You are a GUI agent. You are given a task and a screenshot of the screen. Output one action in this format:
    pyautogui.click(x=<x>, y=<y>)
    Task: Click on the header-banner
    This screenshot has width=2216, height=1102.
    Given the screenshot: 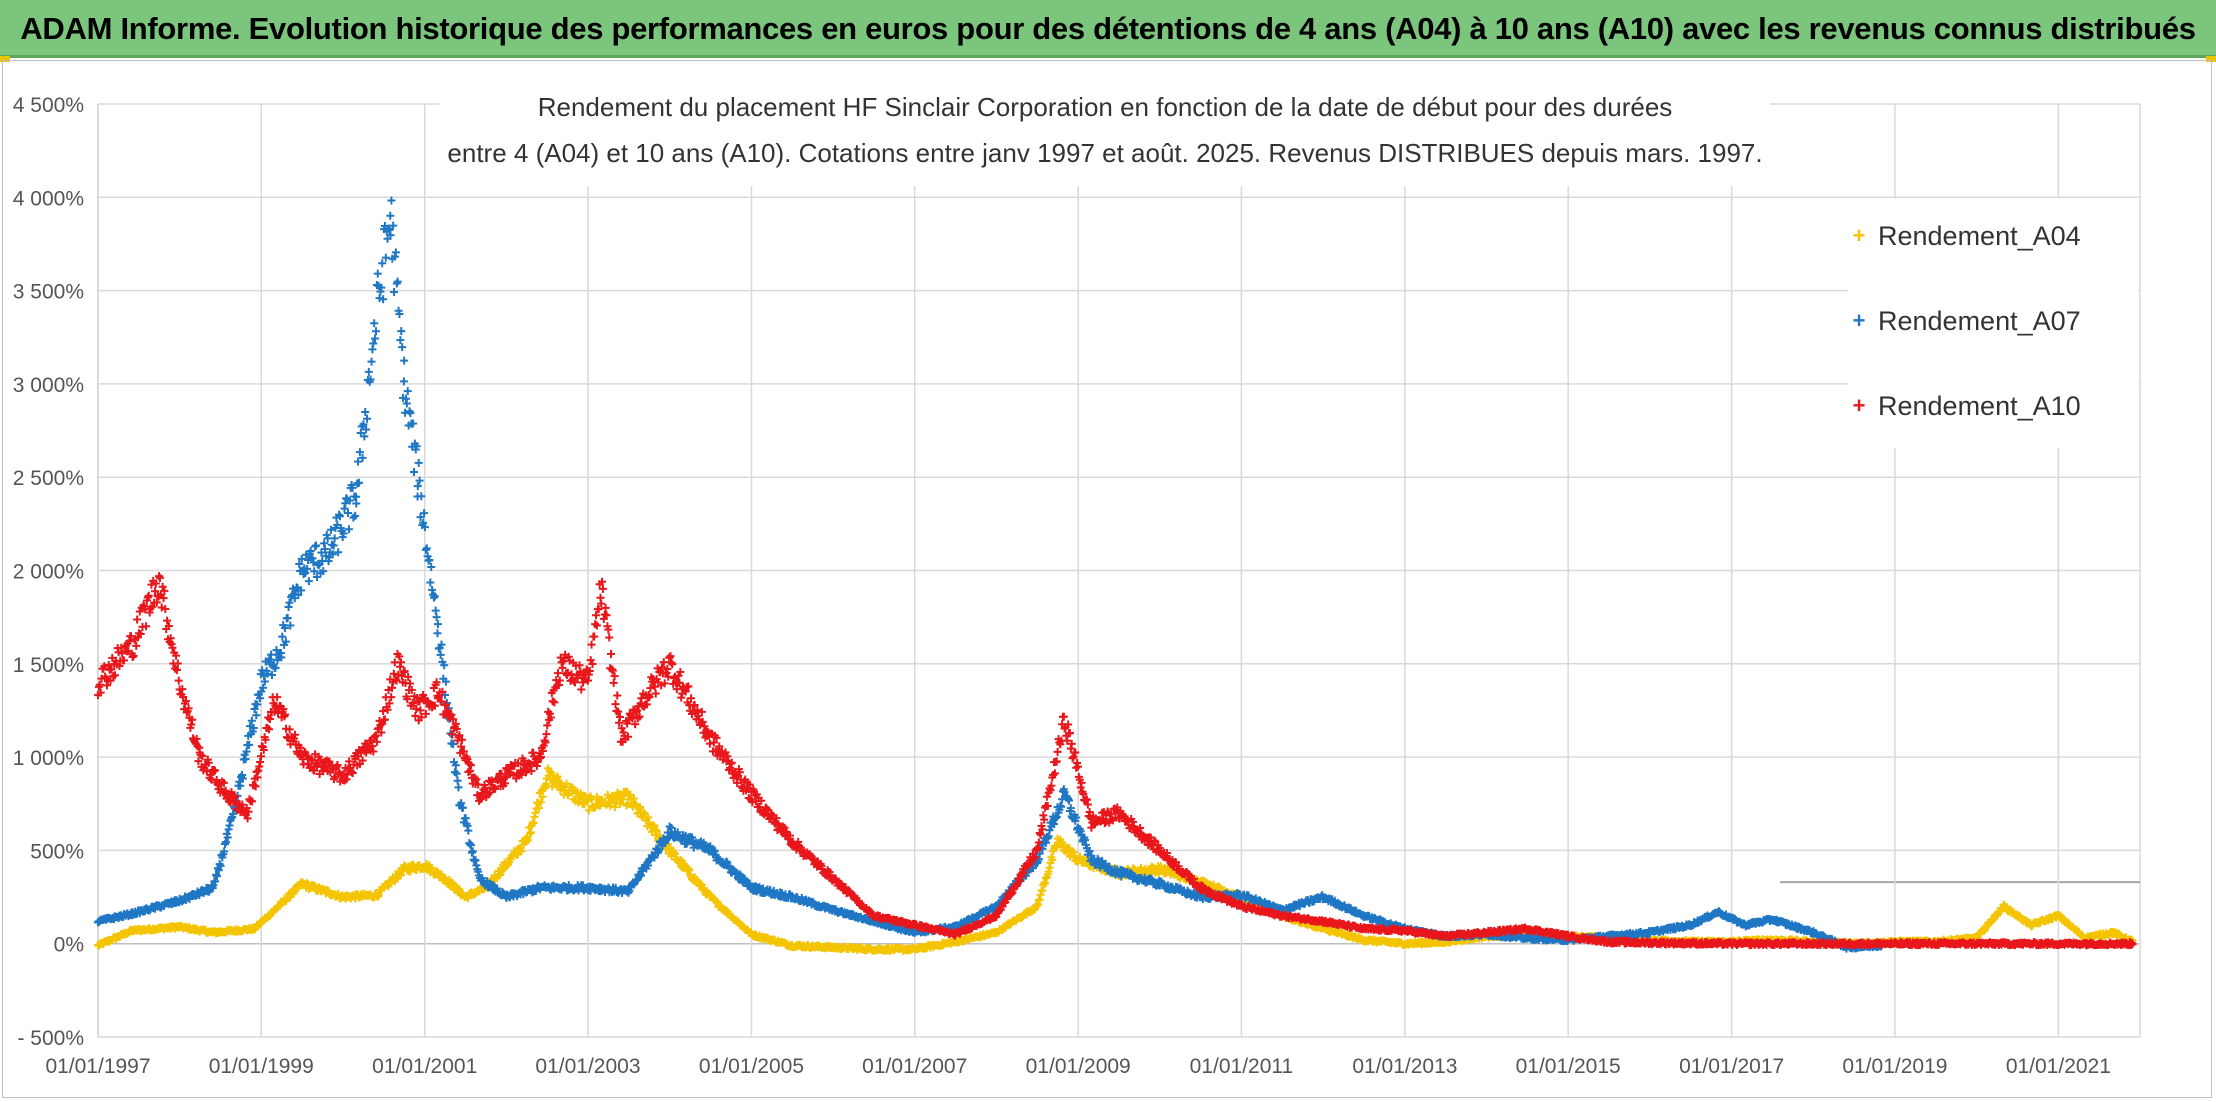 What is the action you would take?
    pyautogui.click(x=1108, y=29)
    